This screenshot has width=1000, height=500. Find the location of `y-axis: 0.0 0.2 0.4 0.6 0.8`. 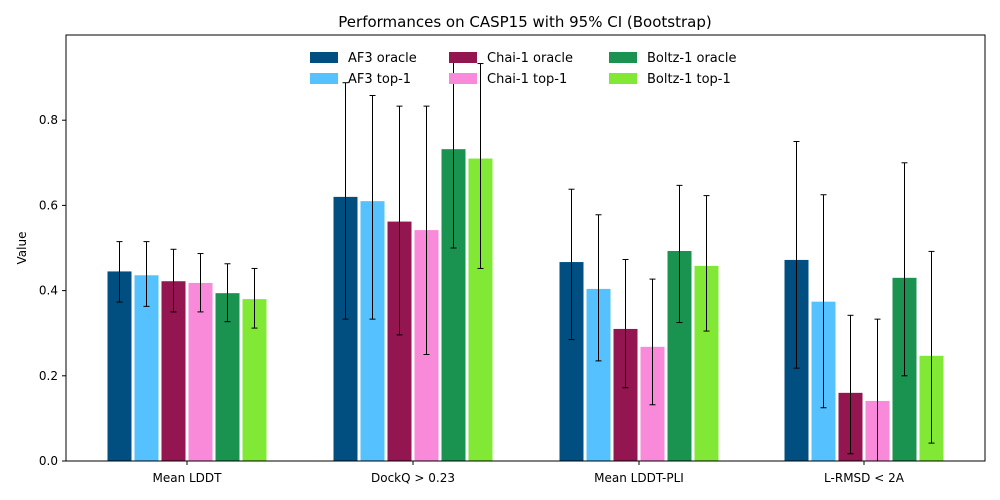

y-axis: 0.0 0.2 0.4 0.6 0.8 is located at coordinates (52, 290).